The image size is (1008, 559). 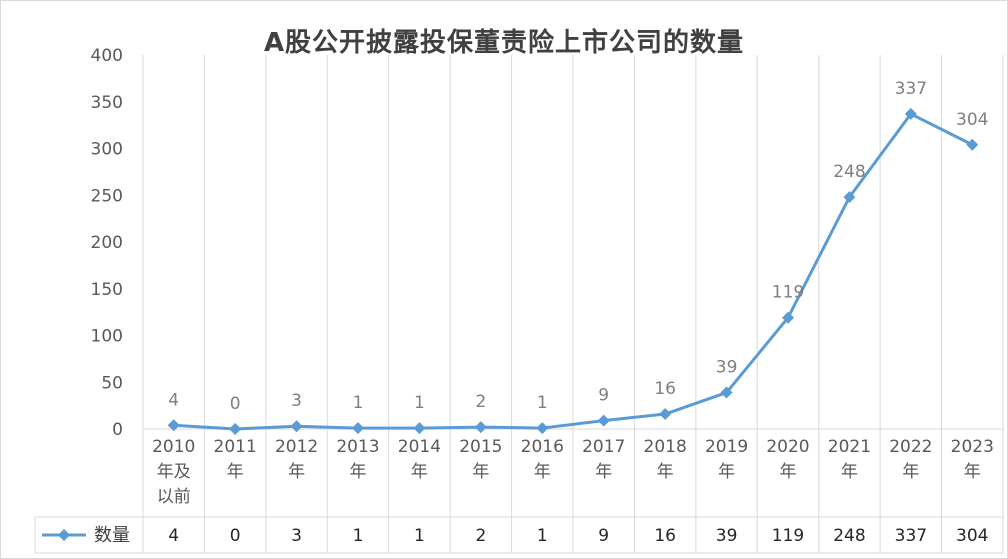 What do you see at coordinates (357, 459) in the screenshot?
I see `x-tick-label: 2013 年` at bounding box center [357, 459].